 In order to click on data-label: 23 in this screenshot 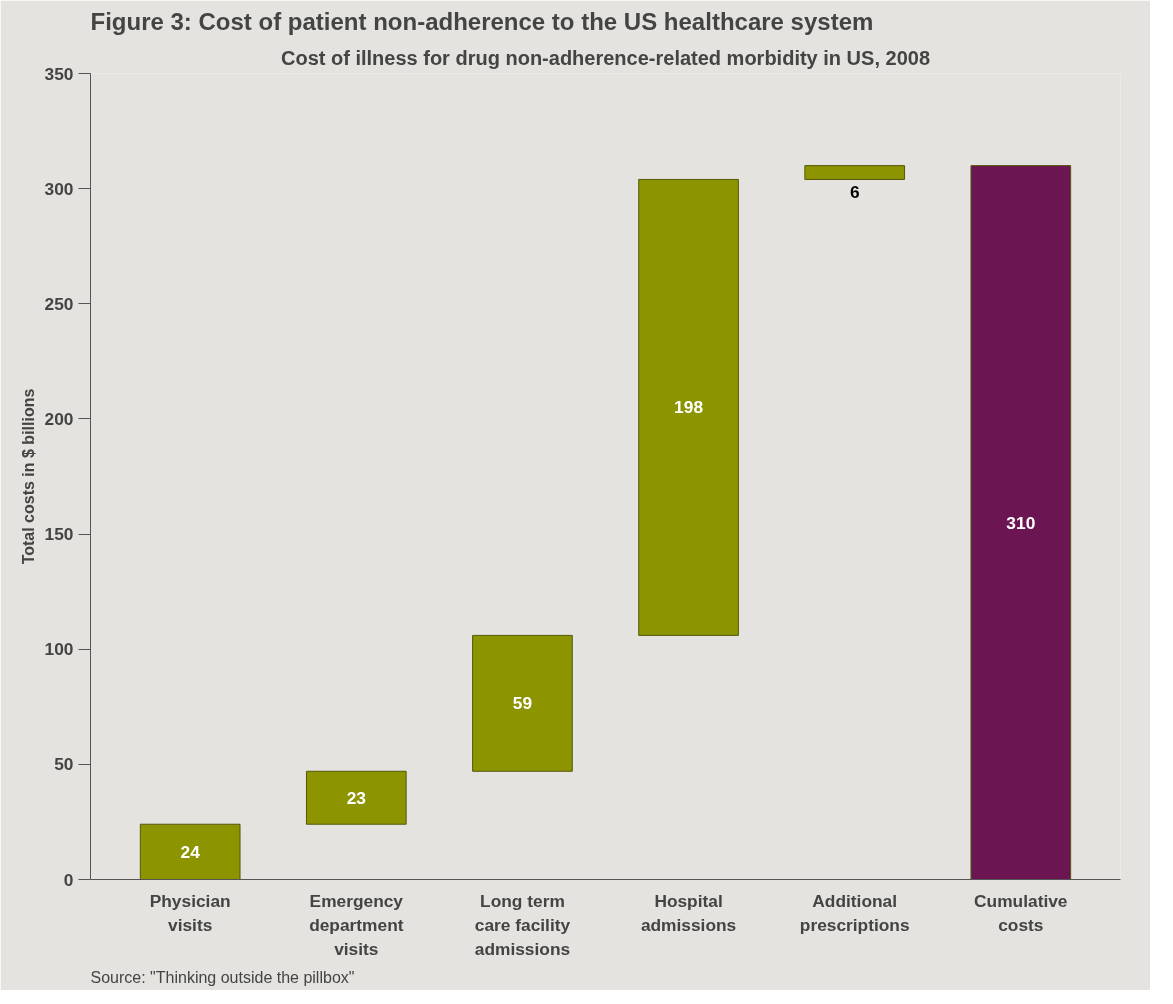, I will do `click(356, 797)`.